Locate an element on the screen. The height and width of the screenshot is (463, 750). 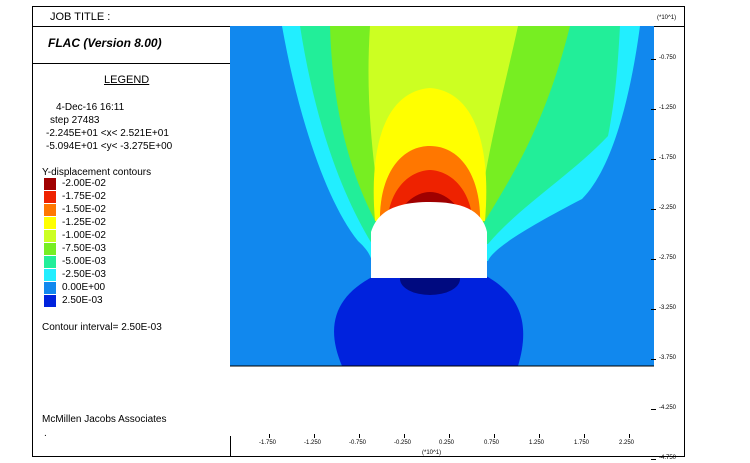
job-title-bar is located at coordinates (358, 16).